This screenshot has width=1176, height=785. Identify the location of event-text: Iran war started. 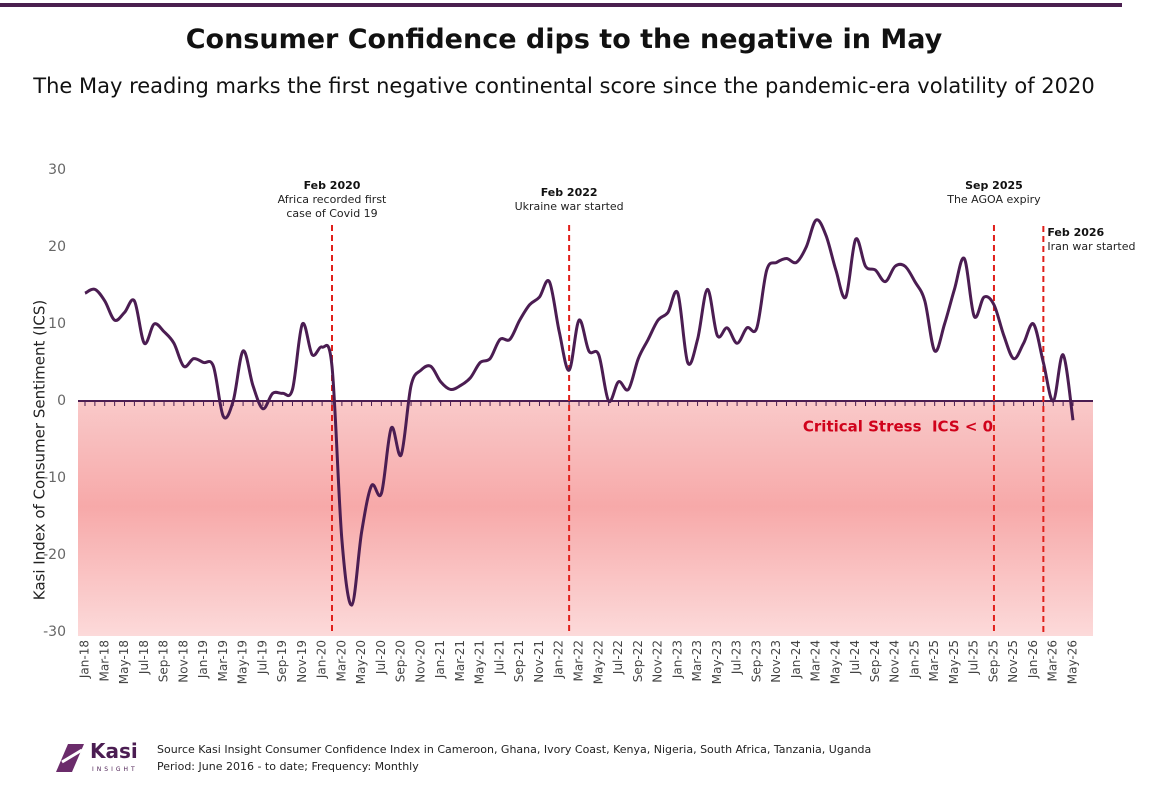
(1091, 246).